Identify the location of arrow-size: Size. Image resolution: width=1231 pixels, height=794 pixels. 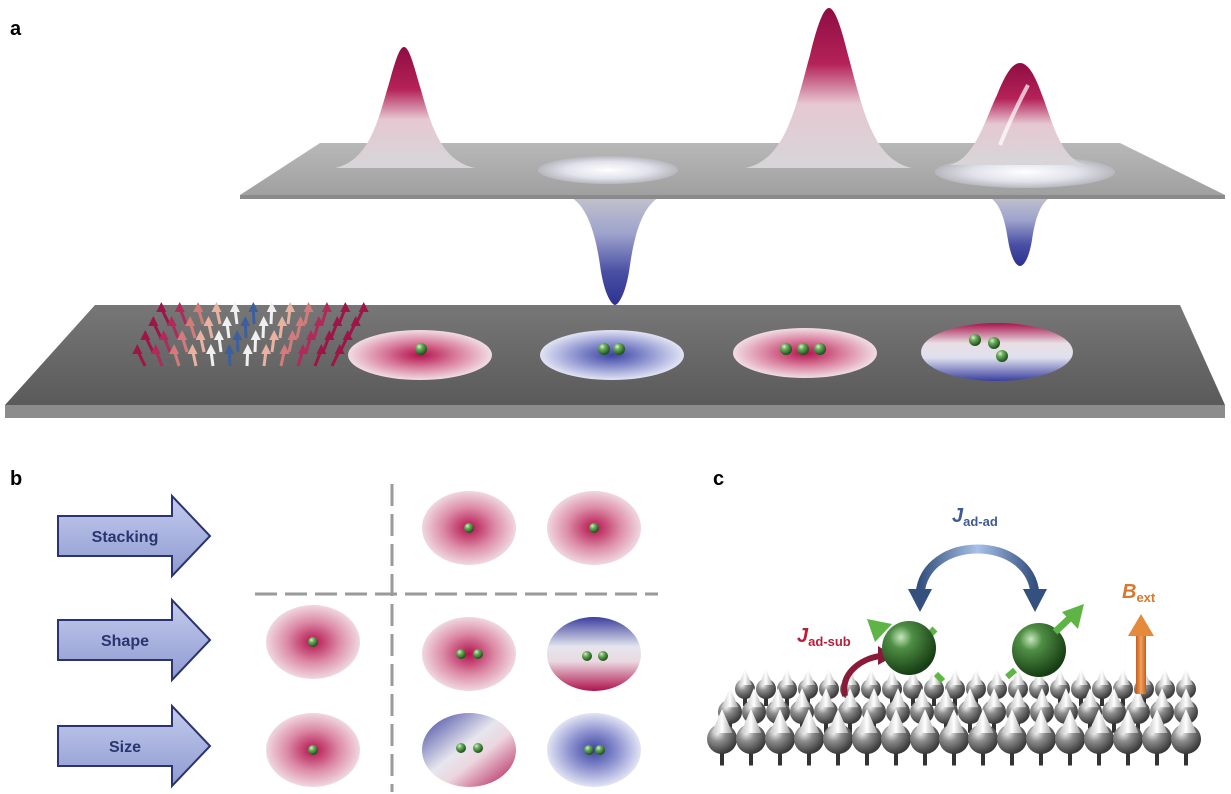
(134, 746).